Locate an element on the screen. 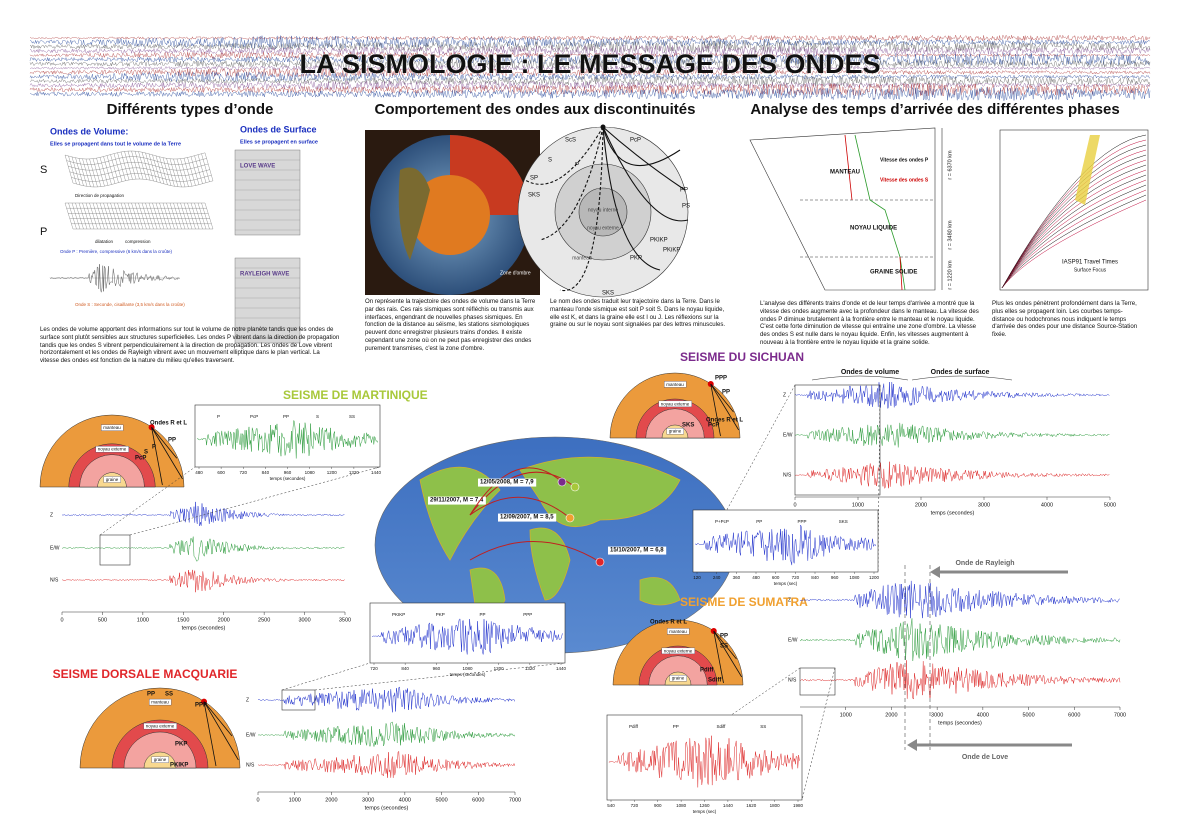 The height and width of the screenshot is (835, 1181). label: SKS is located at coordinates (843, 521).